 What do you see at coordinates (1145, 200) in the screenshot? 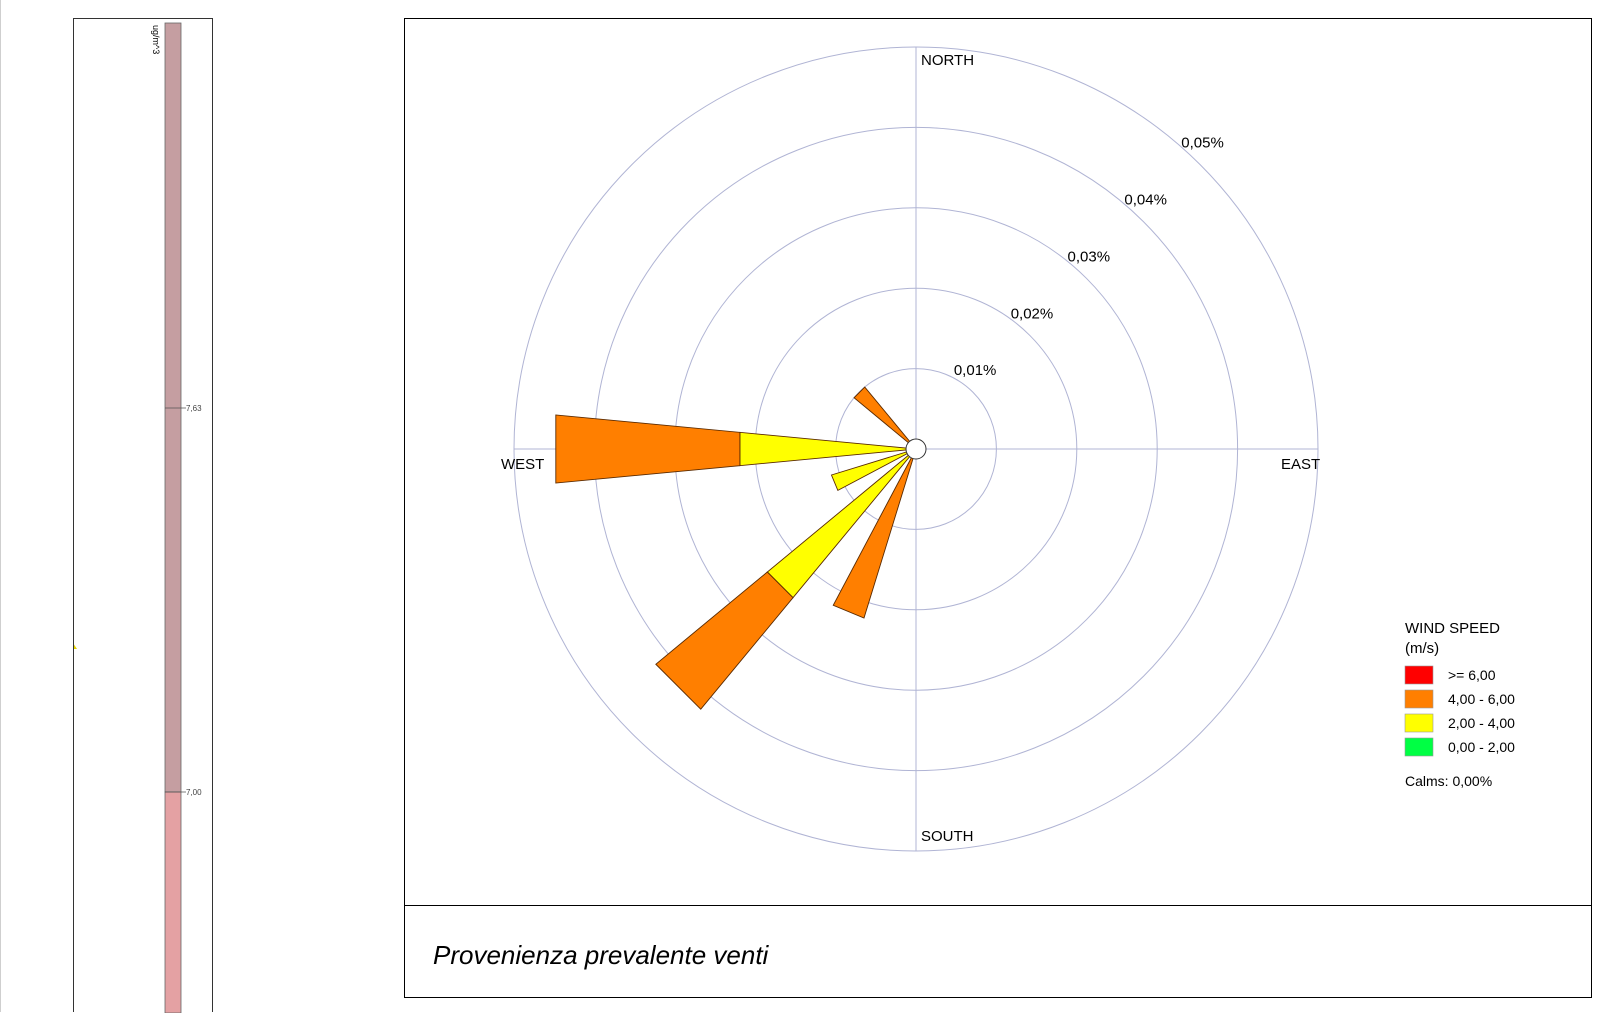
I see `ring-label: 0,04%` at bounding box center [1145, 200].